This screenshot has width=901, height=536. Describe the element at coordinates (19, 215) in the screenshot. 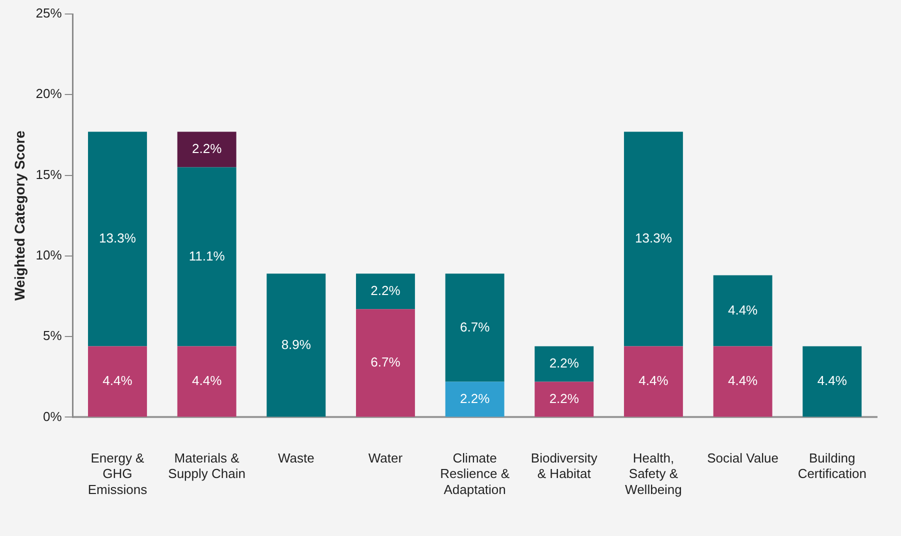

I see `y-axis-title: Weighted Category Score` at that location.